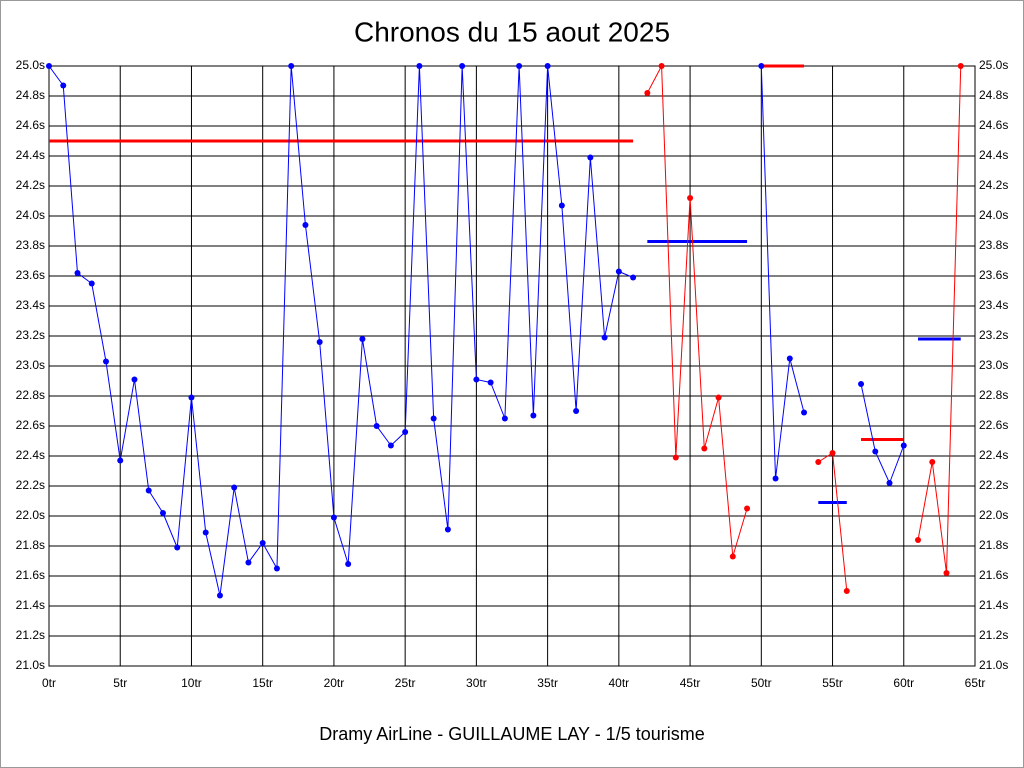 The image size is (1024, 768). I want to click on y2-tick-label: 22.6s, so click(993, 425).